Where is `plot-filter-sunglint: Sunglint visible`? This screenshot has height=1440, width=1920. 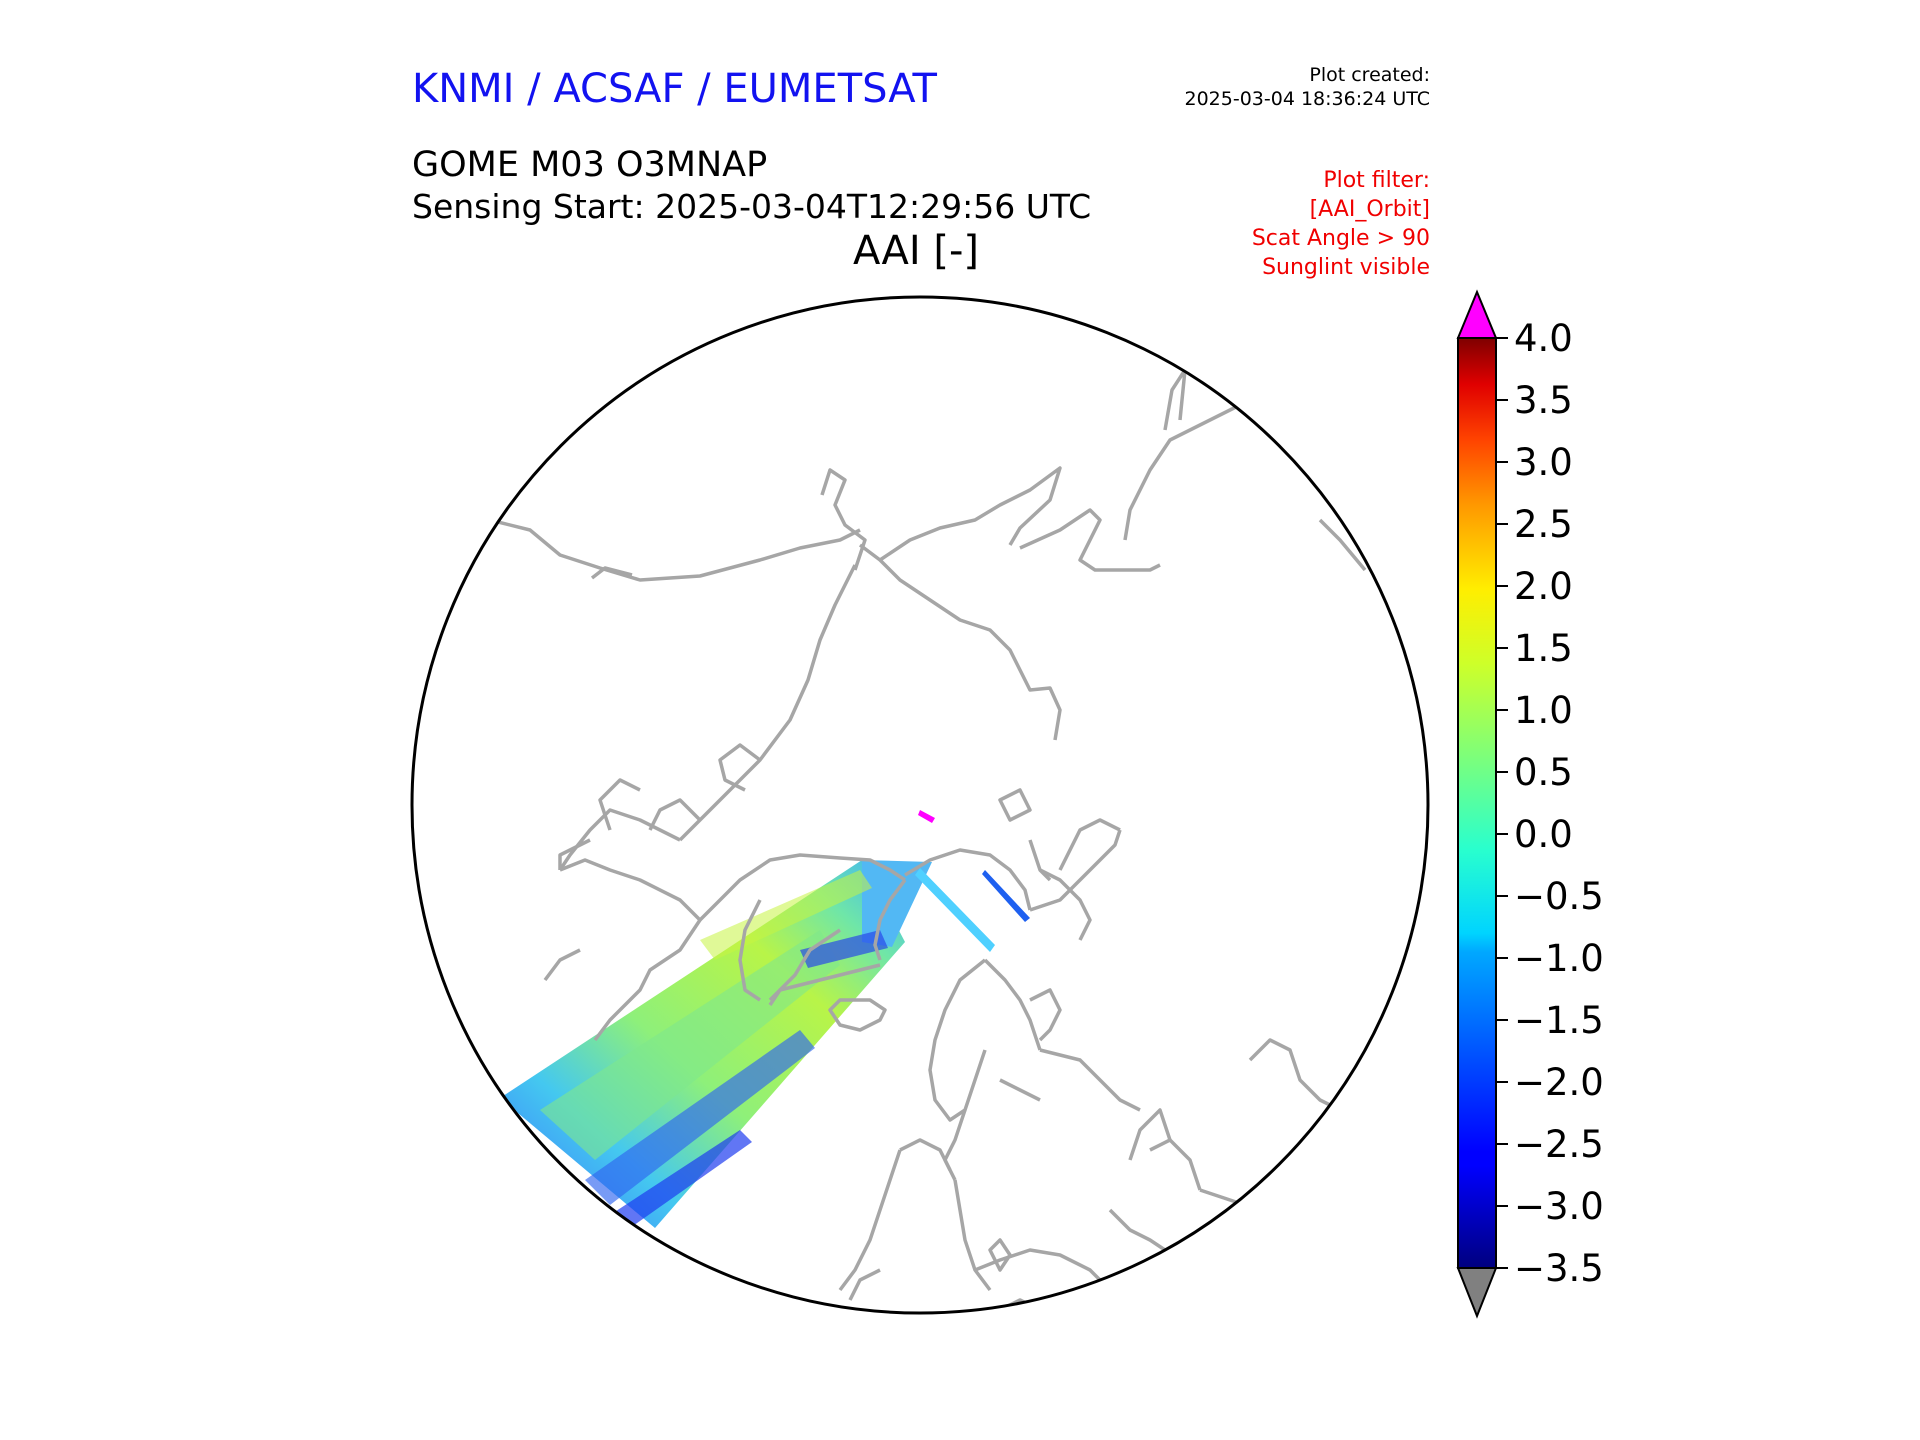
plot-filter-sunglint: Sunglint visible is located at coordinates (1346, 267).